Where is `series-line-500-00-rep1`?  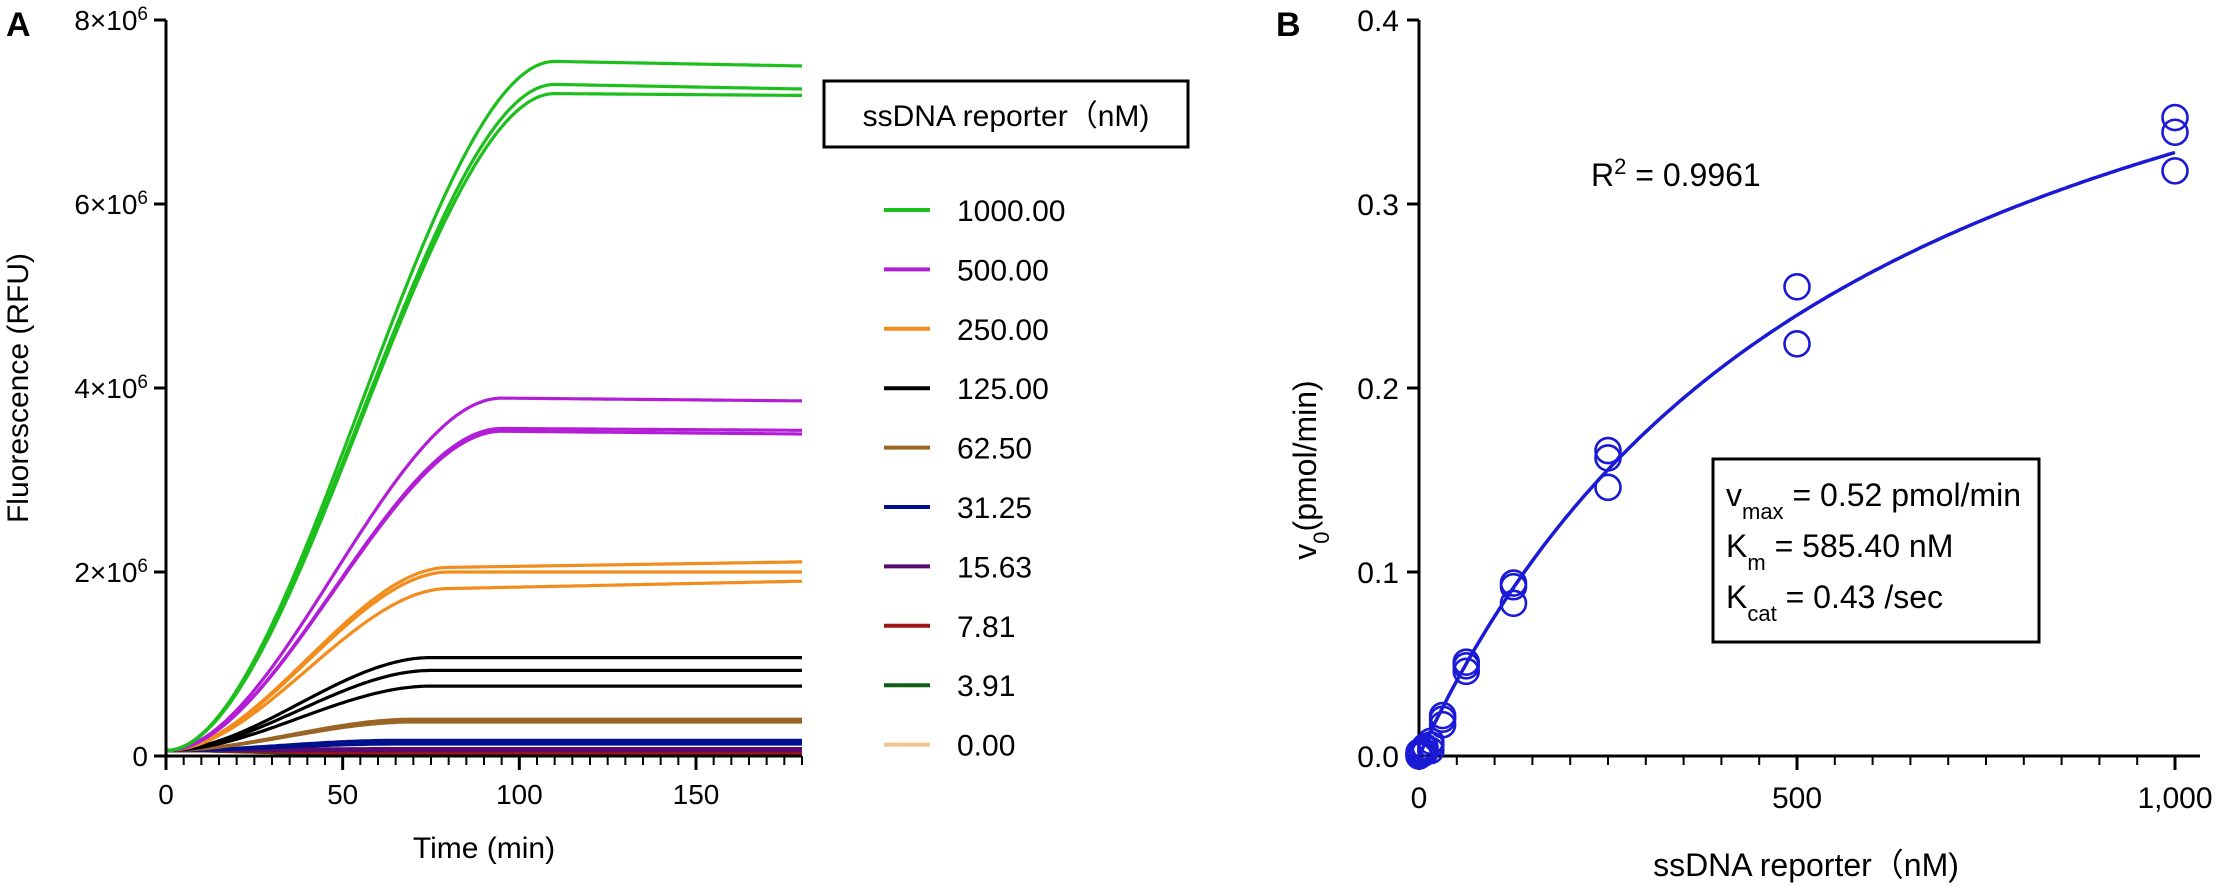 series-line-500-00-rep1 is located at coordinates (484, 574).